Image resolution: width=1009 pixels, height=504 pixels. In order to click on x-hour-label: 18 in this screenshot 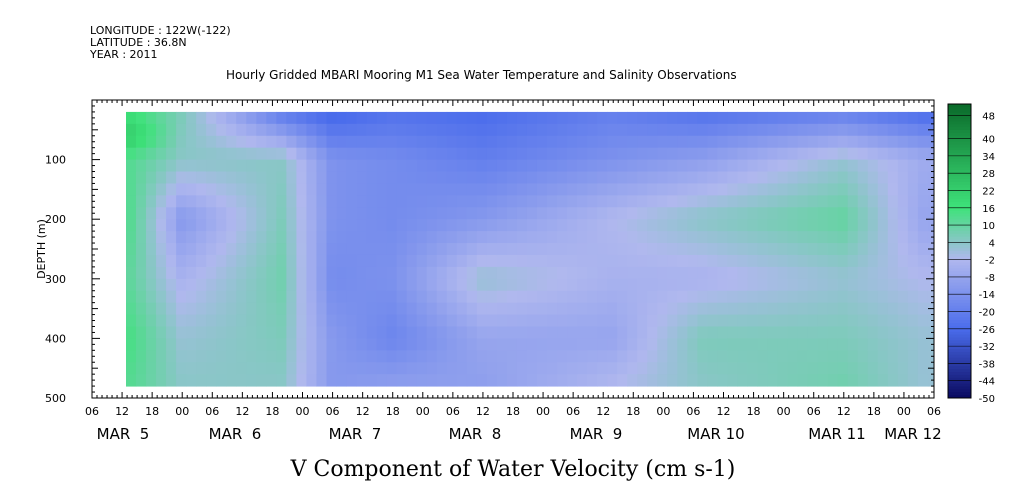, I will do `click(272, 411)`.